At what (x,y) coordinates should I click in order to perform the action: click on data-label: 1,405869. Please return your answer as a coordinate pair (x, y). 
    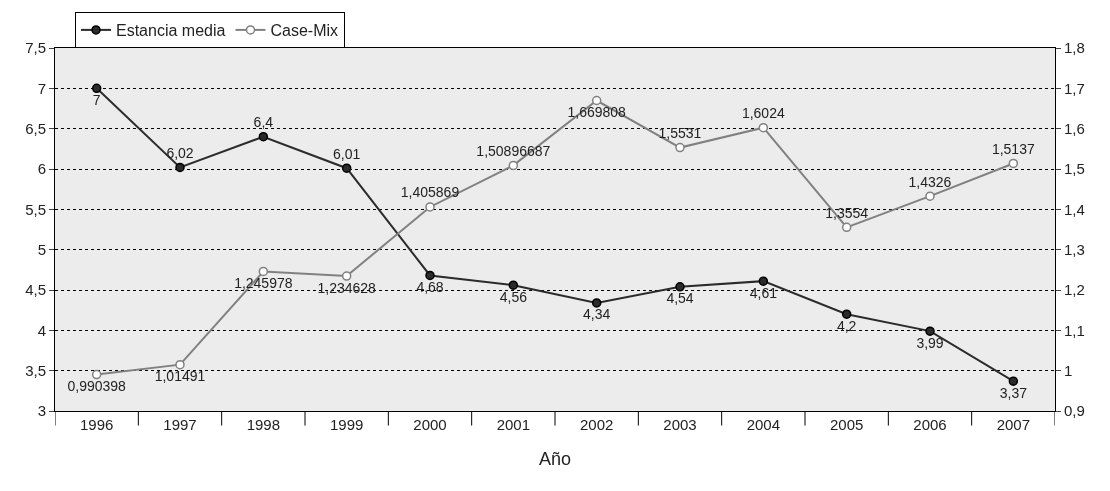
    Looking at the image, I should click on (430, 192).